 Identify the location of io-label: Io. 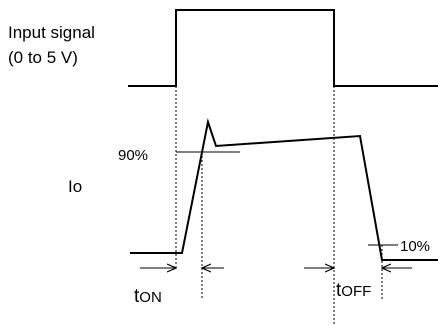
(75, 186).